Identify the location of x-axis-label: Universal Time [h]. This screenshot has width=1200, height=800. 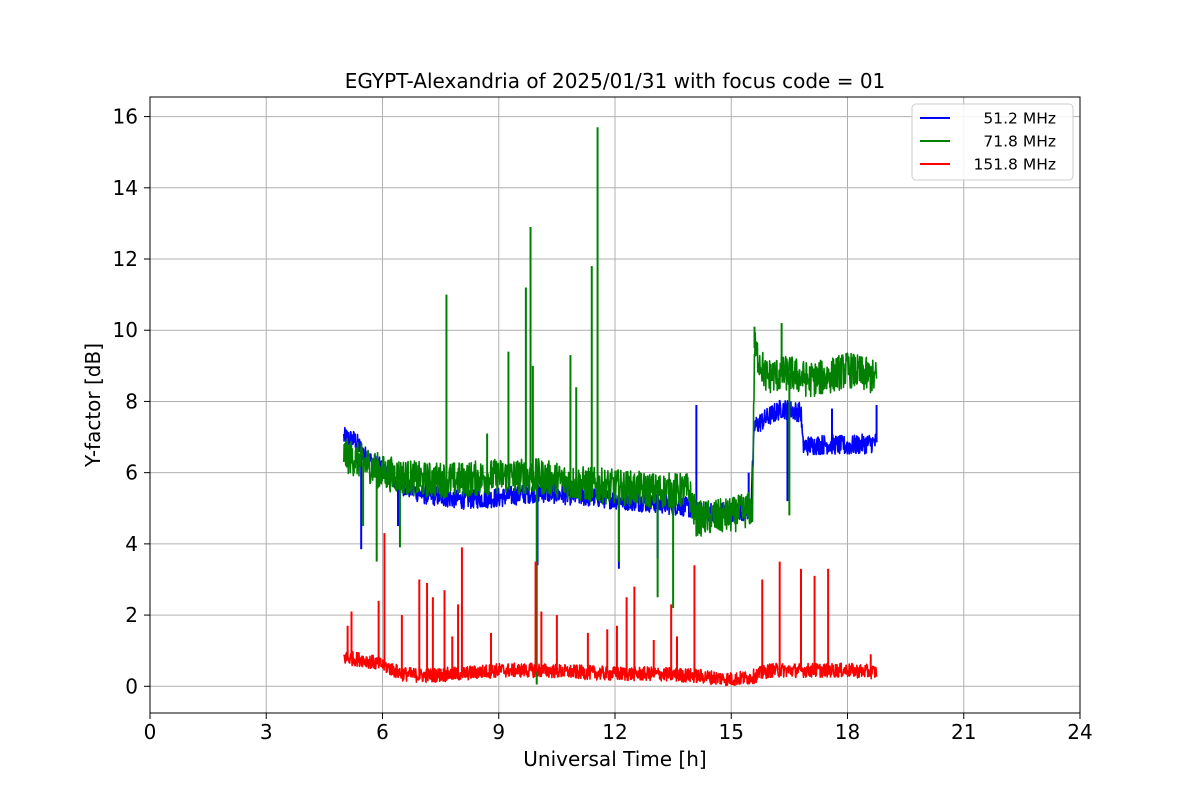
(614, 759).